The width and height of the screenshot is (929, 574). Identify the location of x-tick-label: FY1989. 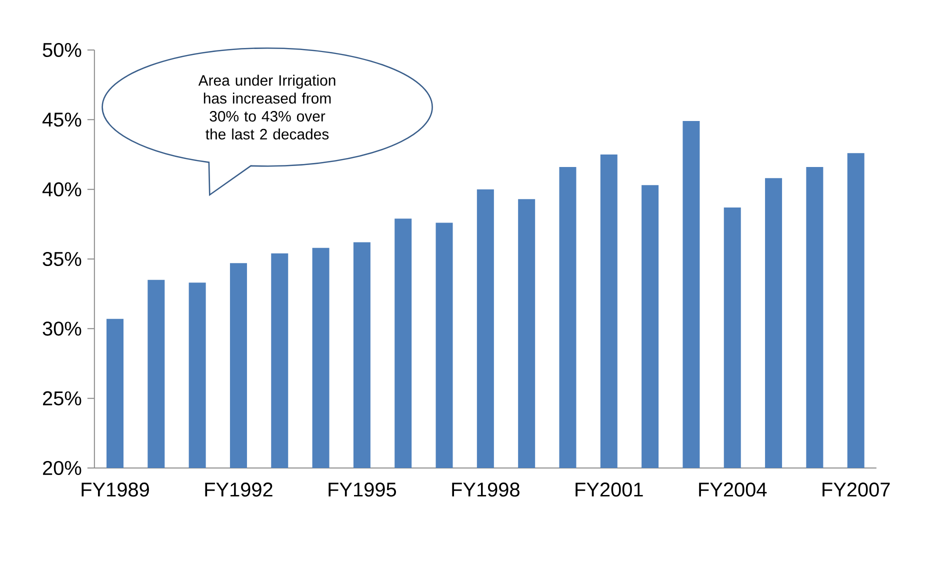
(115, 489).